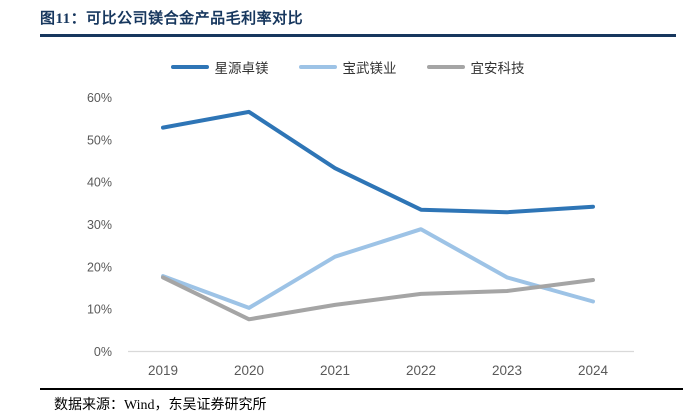 The height and width of the screenshot is (419, 695). What do you see at coordinates (378, 298) in the screenshot?
I see `series-line-宜安科技` at bounding box center [378, 298].